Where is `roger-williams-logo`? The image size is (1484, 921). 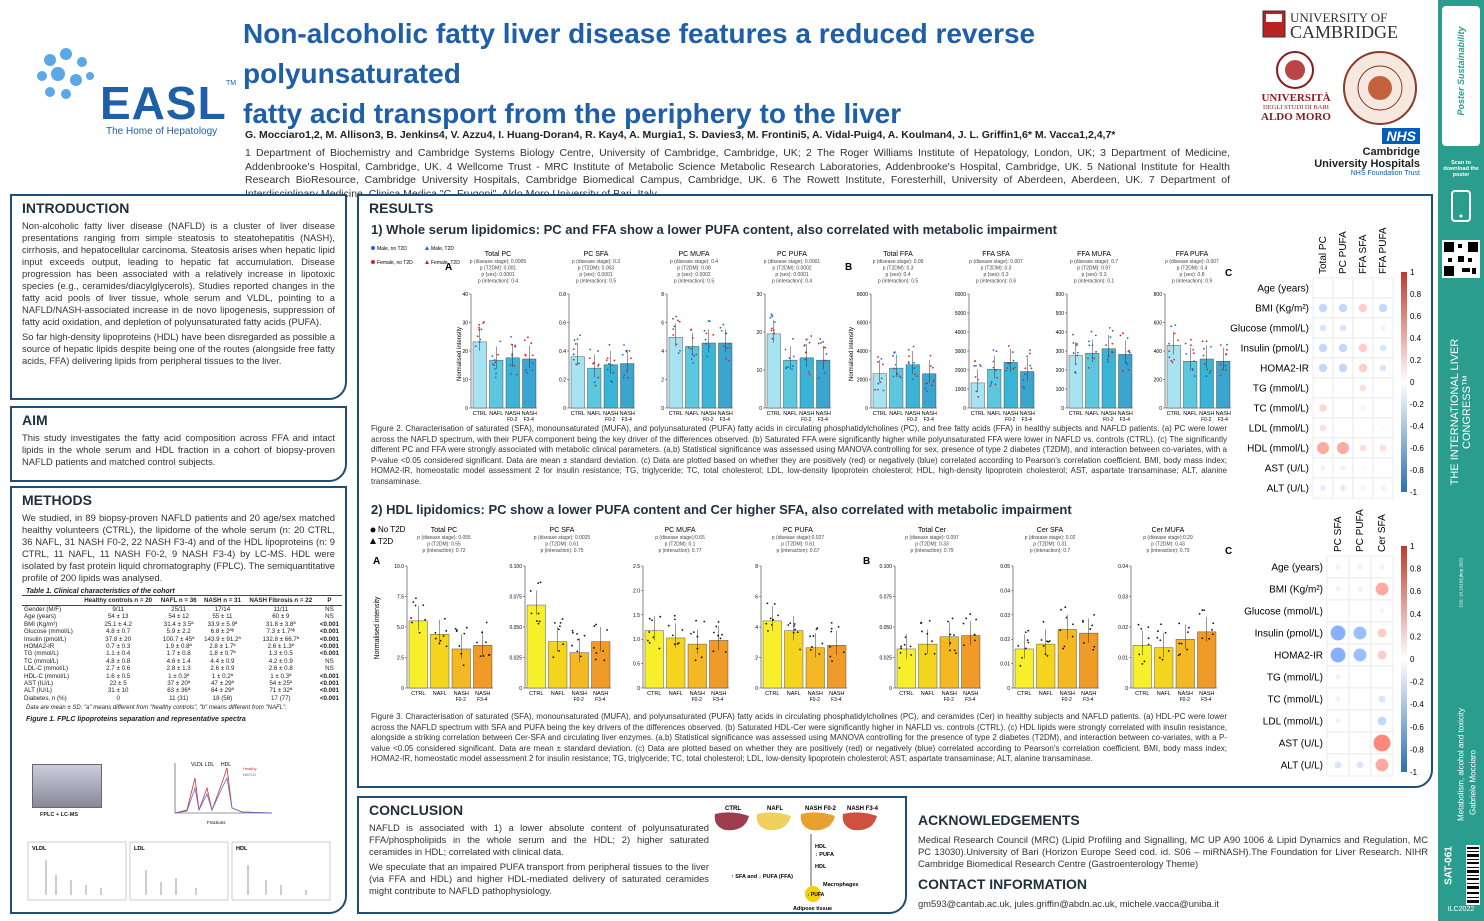
roger-williams-logo is located at coordinates (1380, 88).